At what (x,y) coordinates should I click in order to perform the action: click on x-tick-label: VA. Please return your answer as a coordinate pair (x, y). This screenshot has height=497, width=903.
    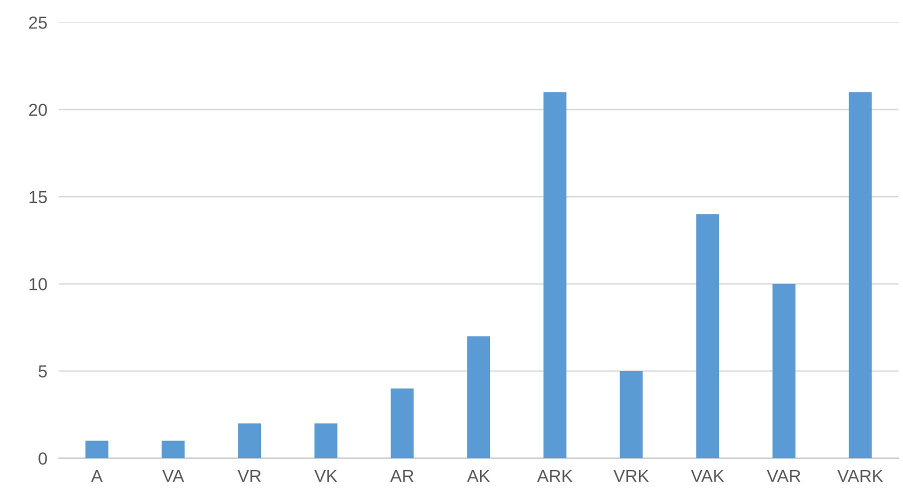
    Looking at the image, I should click on (173, 476).